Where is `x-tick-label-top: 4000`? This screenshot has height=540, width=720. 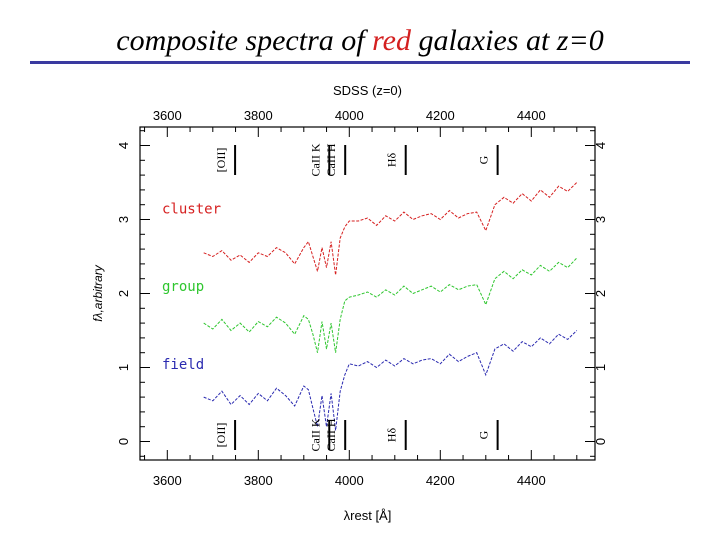
x-tick-label-top: 4000 is located at coordinates (349, 115).